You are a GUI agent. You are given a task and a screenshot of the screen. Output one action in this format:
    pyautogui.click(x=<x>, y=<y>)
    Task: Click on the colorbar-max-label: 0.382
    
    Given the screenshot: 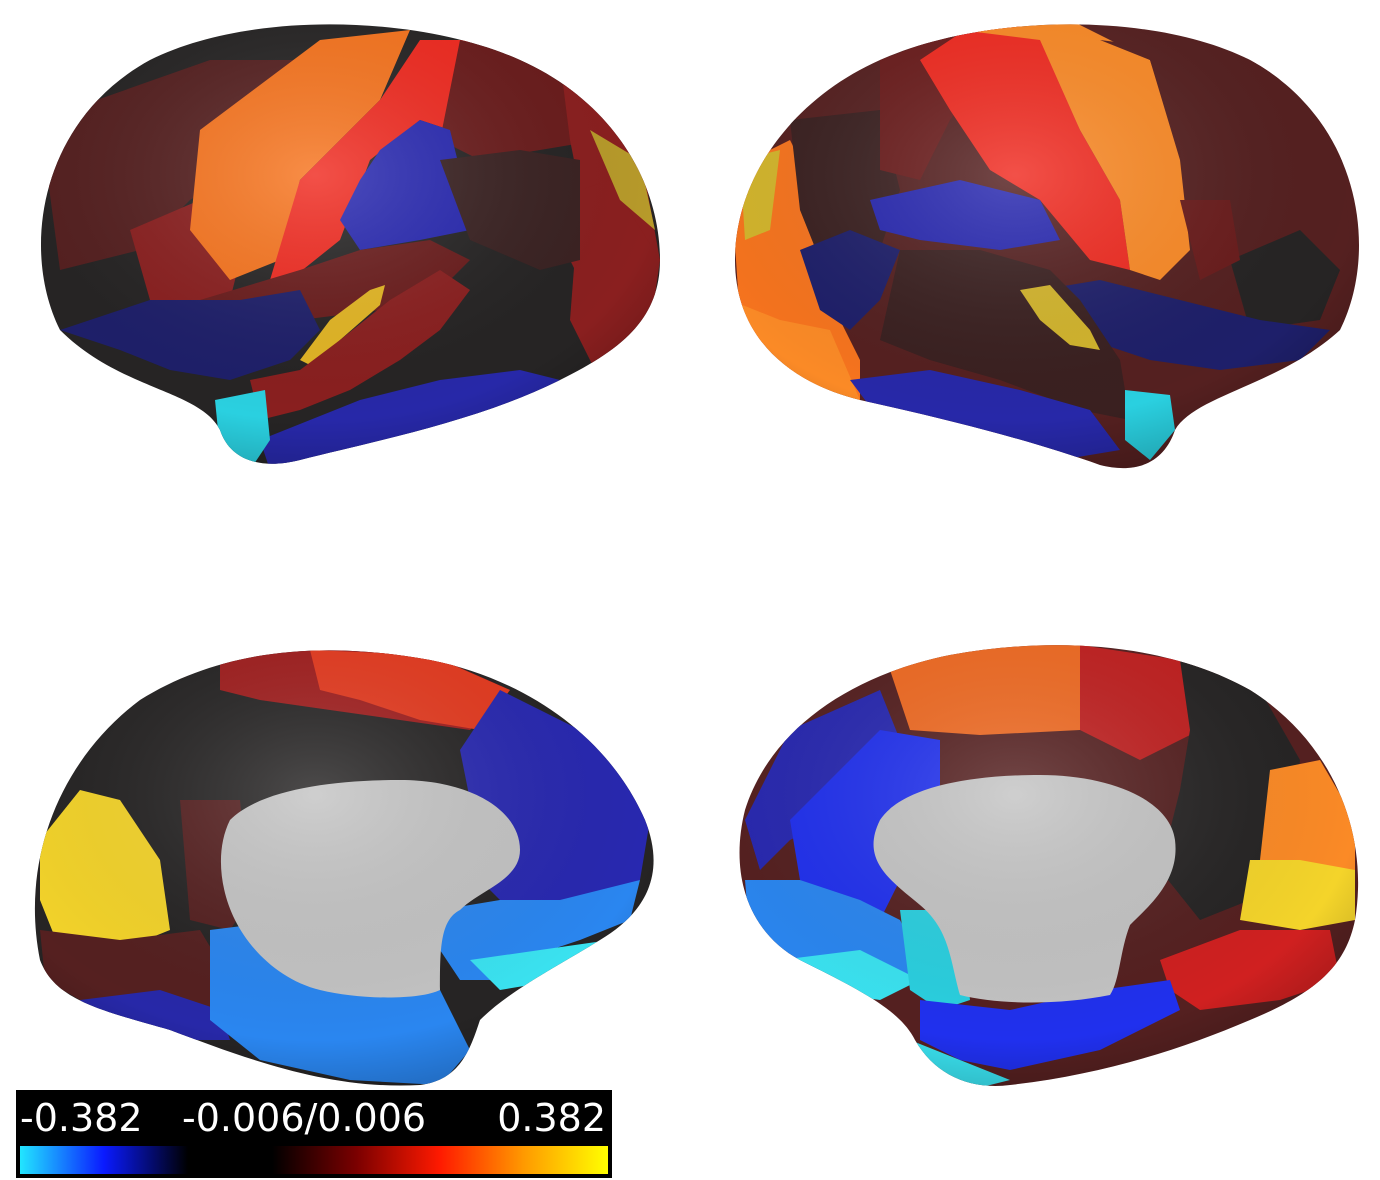 What is the action you would take?
    pyautogui.click(x=551, y=1118)
    